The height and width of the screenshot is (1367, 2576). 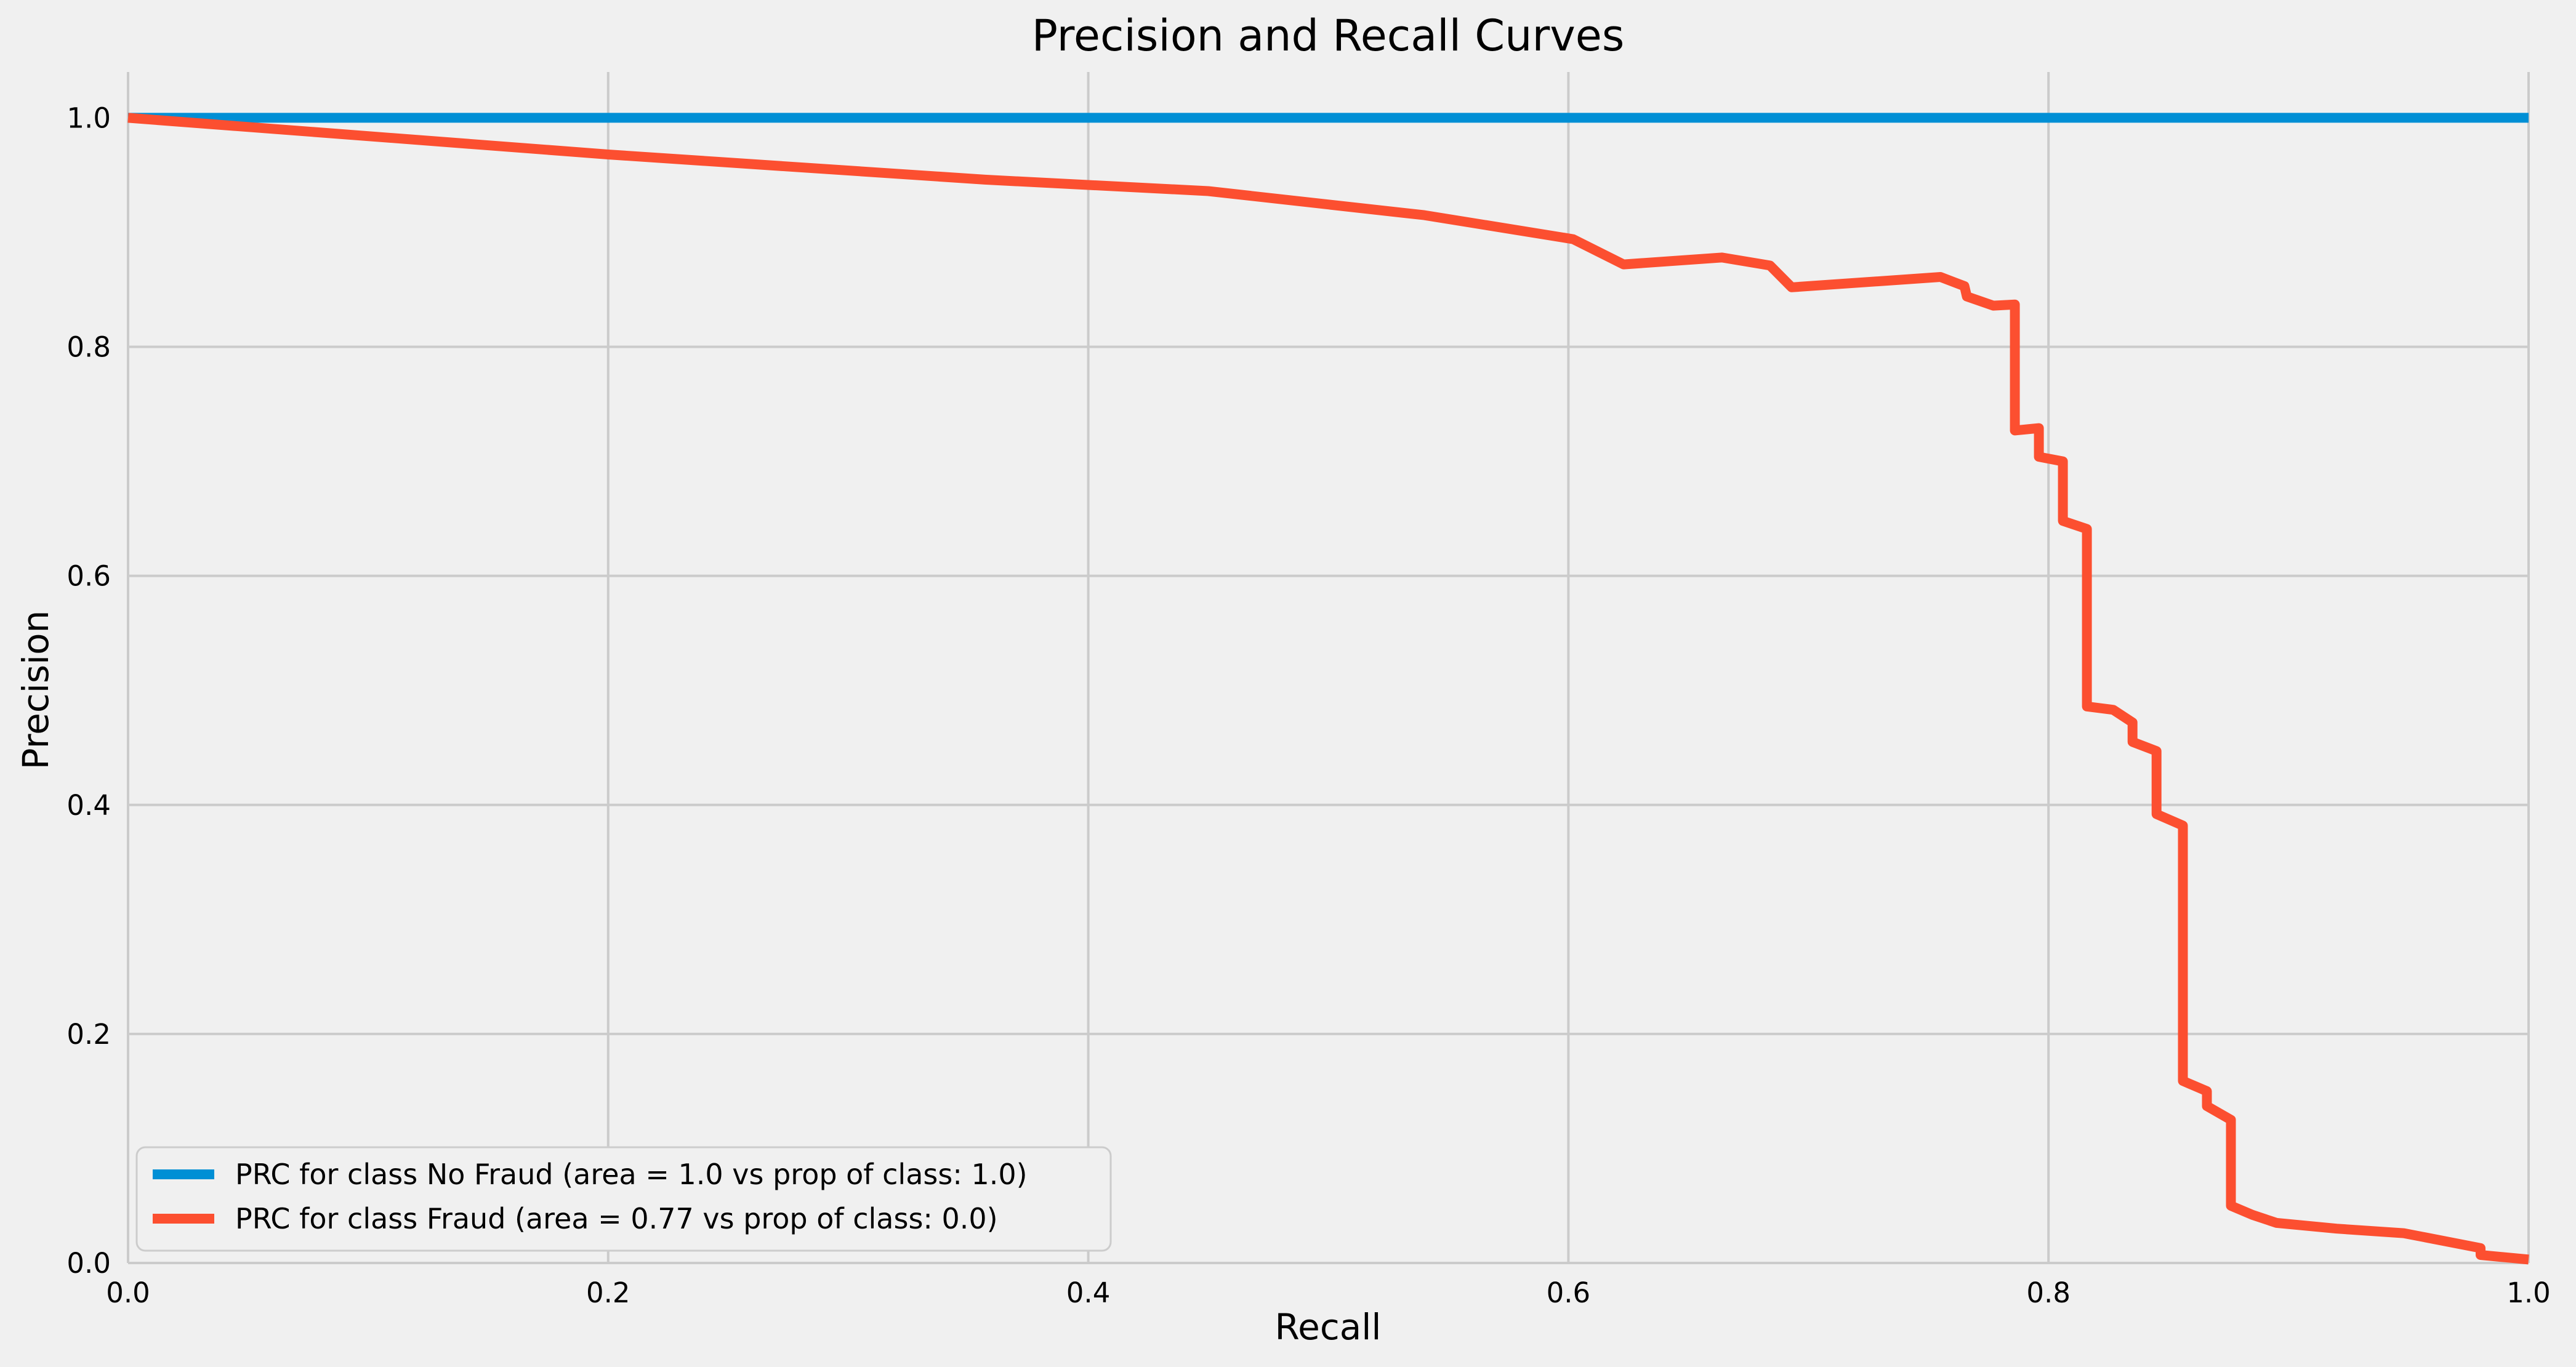 I want to click on x-axis-label: Recall, so click(x=1327, y=1327).